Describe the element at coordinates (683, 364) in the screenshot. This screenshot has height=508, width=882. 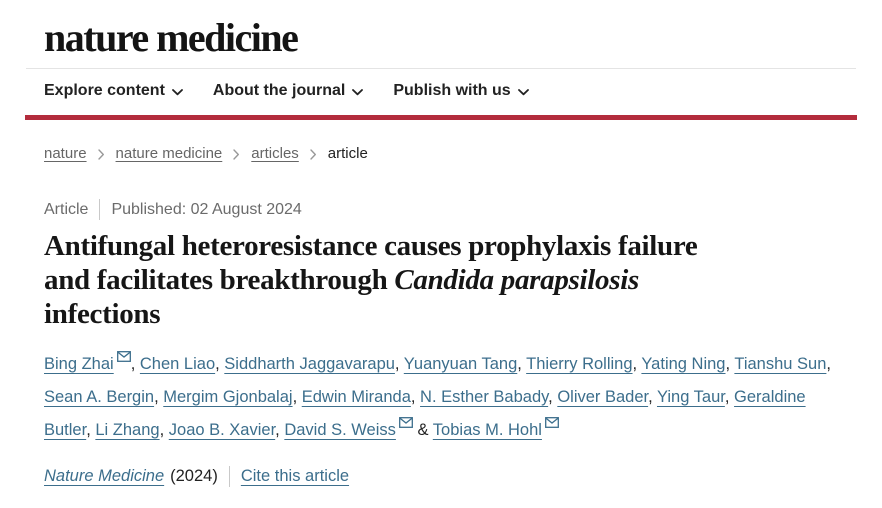
I see `author-link-yating-ning: Yating Ning` at that location.